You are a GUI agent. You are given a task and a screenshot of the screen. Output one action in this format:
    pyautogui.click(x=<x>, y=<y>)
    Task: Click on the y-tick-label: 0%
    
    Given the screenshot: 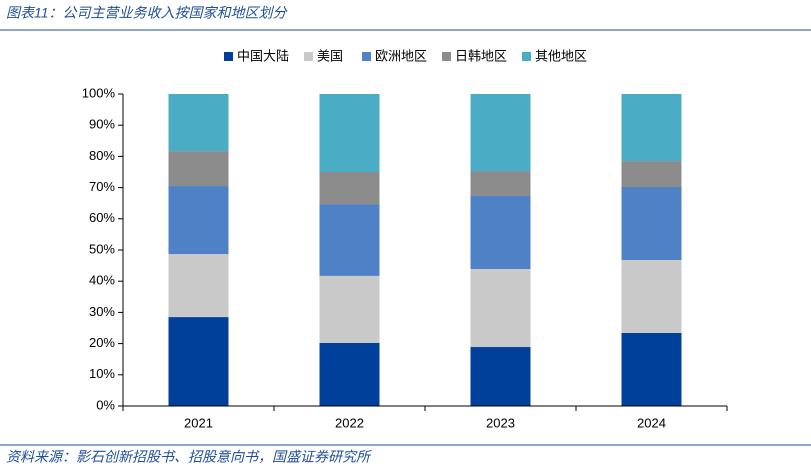 What is the action you would take?
    pyautogui.click(x=105, y=404)
    